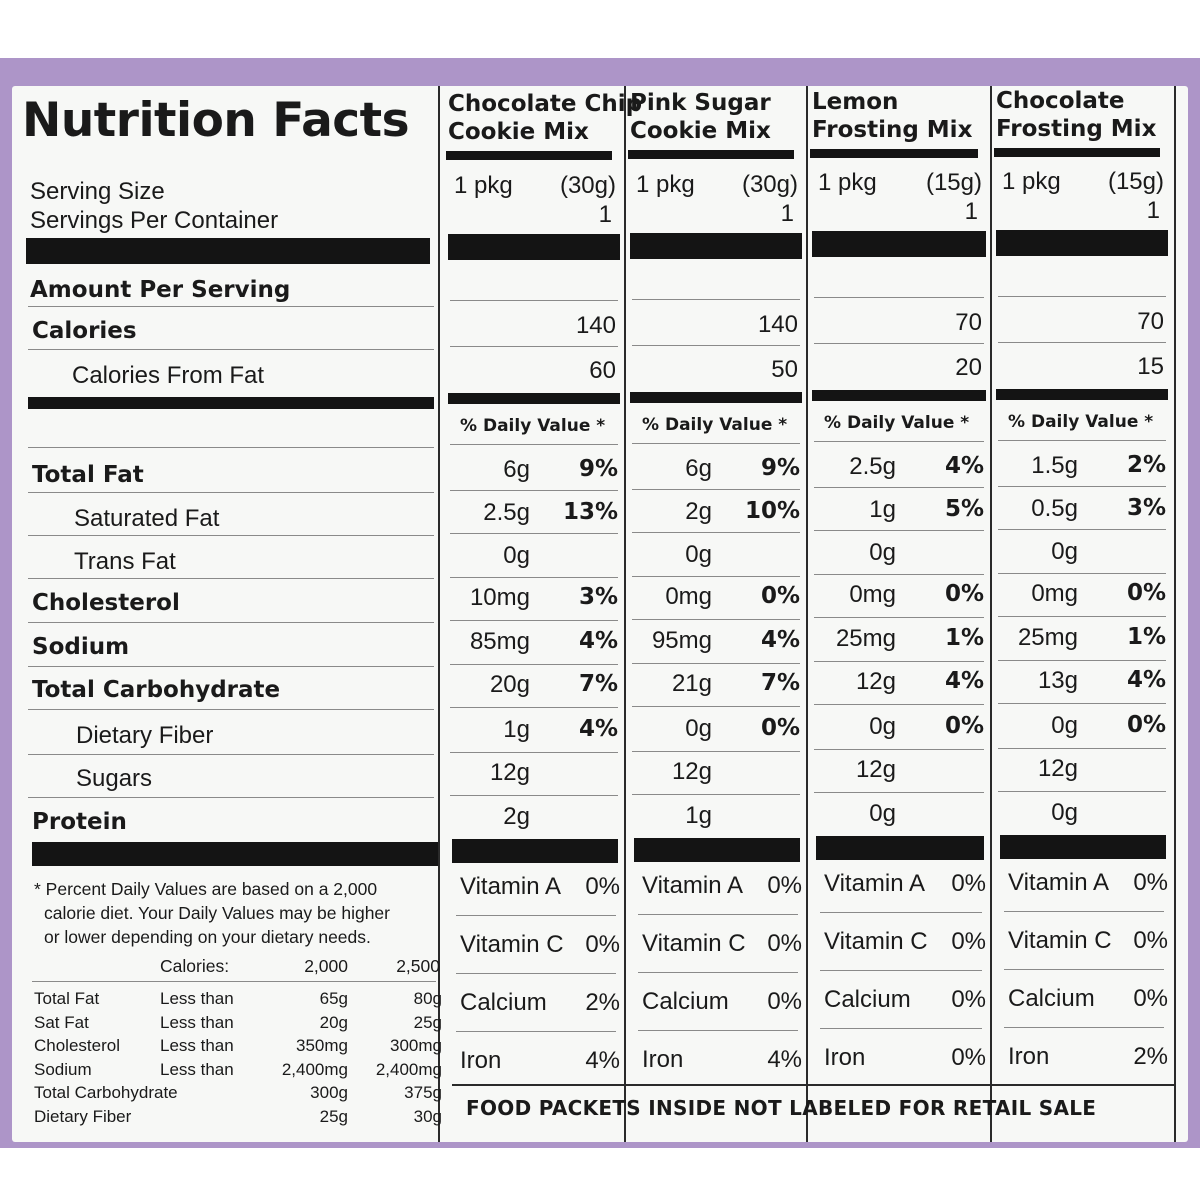 The image size is (1200, 1200). What do you see at coordinates (964, 594) in the screenshot?
I see `daily-value-cholesterol: 0%` at bounding box center [964, 594].